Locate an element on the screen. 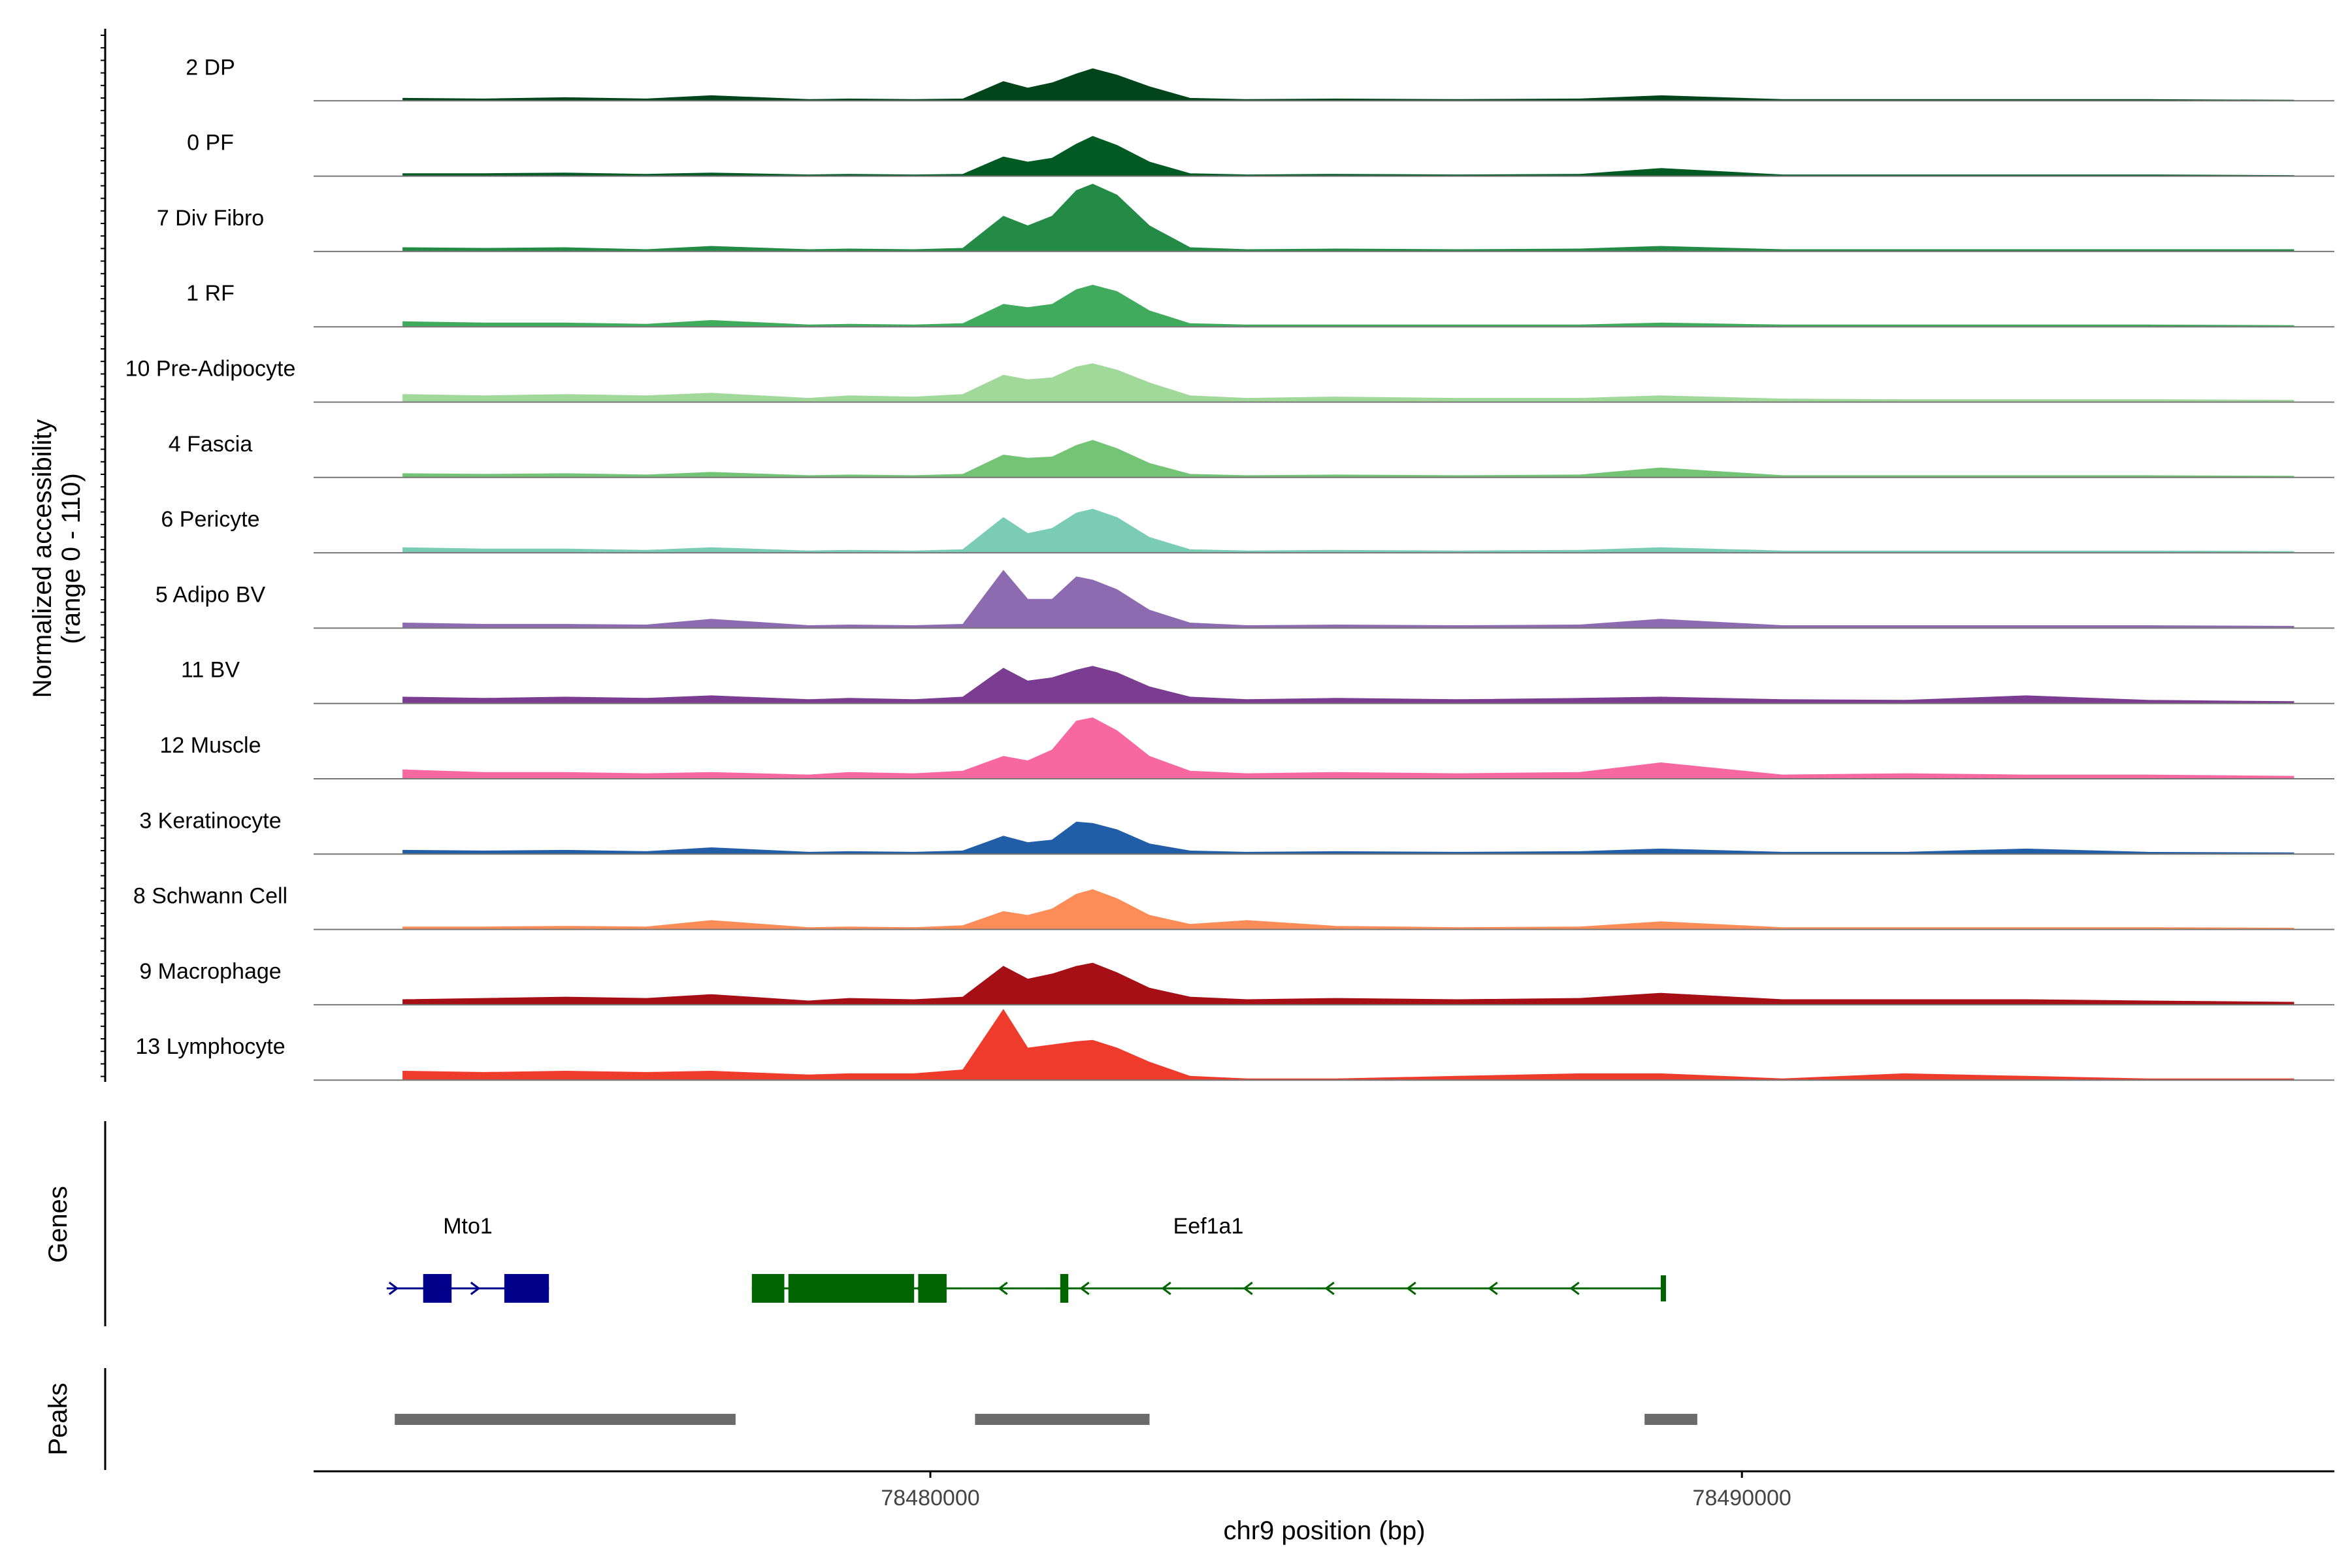  track-6-pericyte: 6 Pericyte is located at coordinates (1247, 530).